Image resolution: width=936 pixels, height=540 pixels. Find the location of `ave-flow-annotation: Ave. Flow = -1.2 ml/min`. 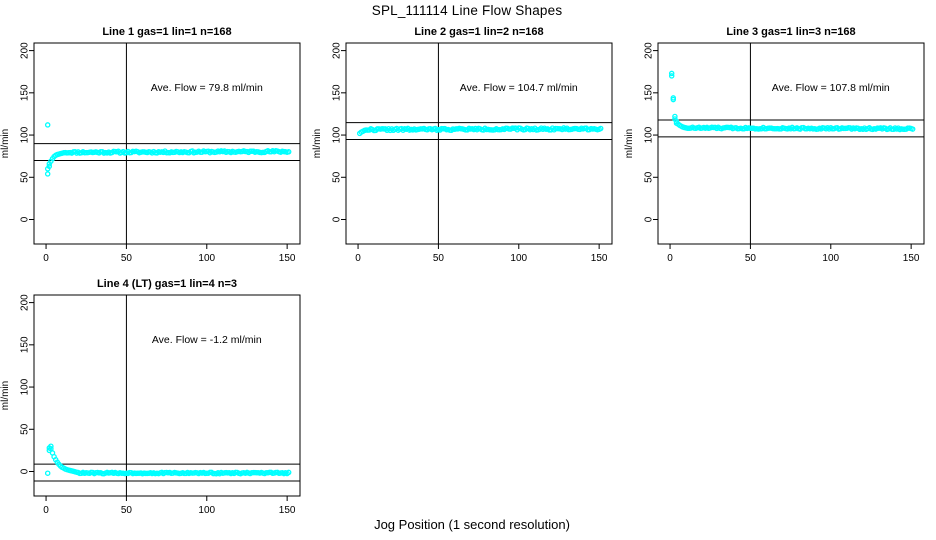

ave-flow-annotation: Ave. Flow = -1.2 ml/min is located at coordinates (207, 340).